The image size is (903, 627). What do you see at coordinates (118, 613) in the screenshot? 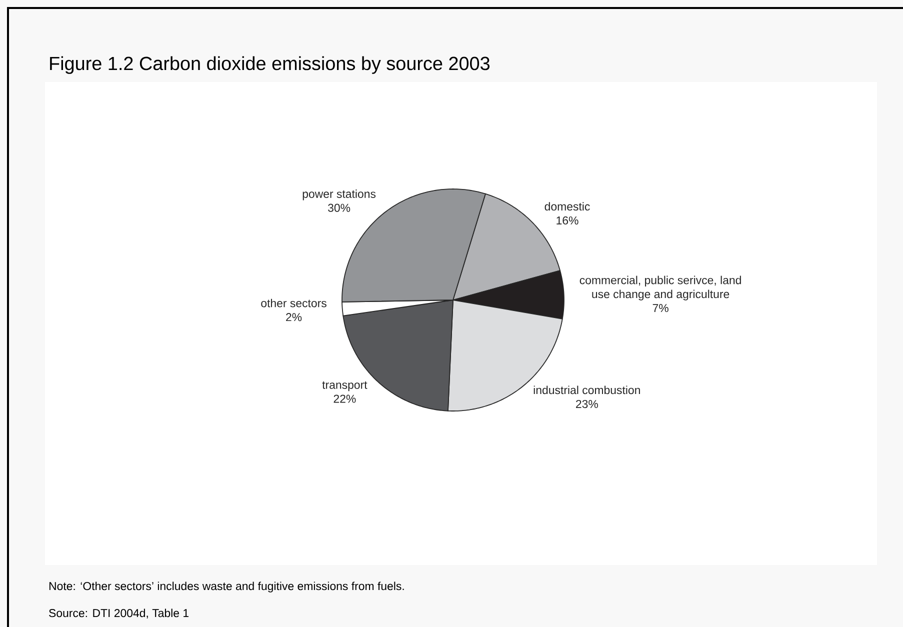
I see `source-note: Source: DTI 2004d, Table 1` at bounding box center [118, 613].